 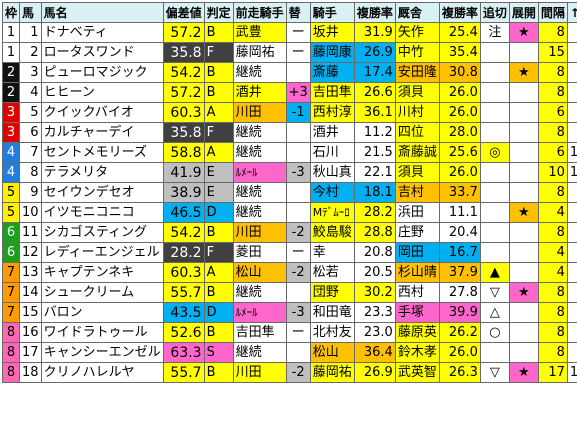 I want to click on kankaku-cell: 4, so click(x=552, y=272).